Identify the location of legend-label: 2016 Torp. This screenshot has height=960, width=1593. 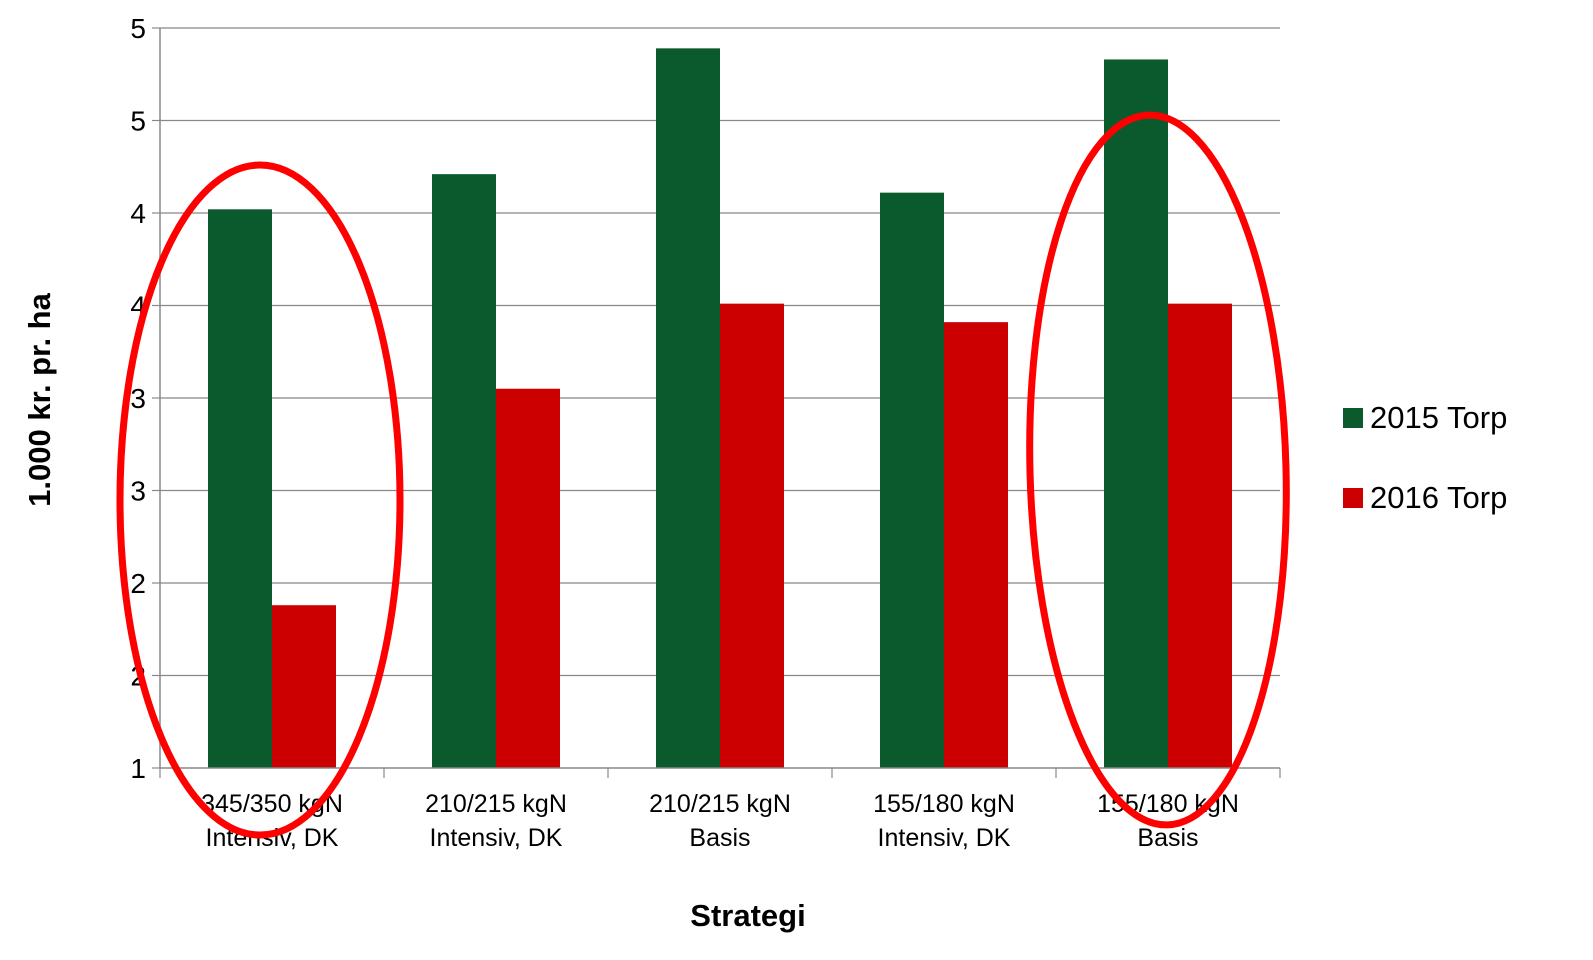
(1438, 497).